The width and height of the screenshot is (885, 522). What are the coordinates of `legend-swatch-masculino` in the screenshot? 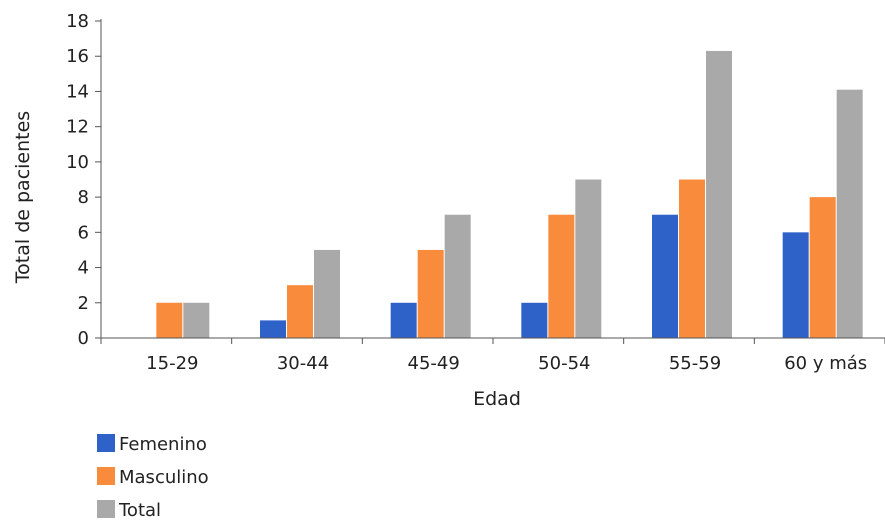 It's located at (106, 476).